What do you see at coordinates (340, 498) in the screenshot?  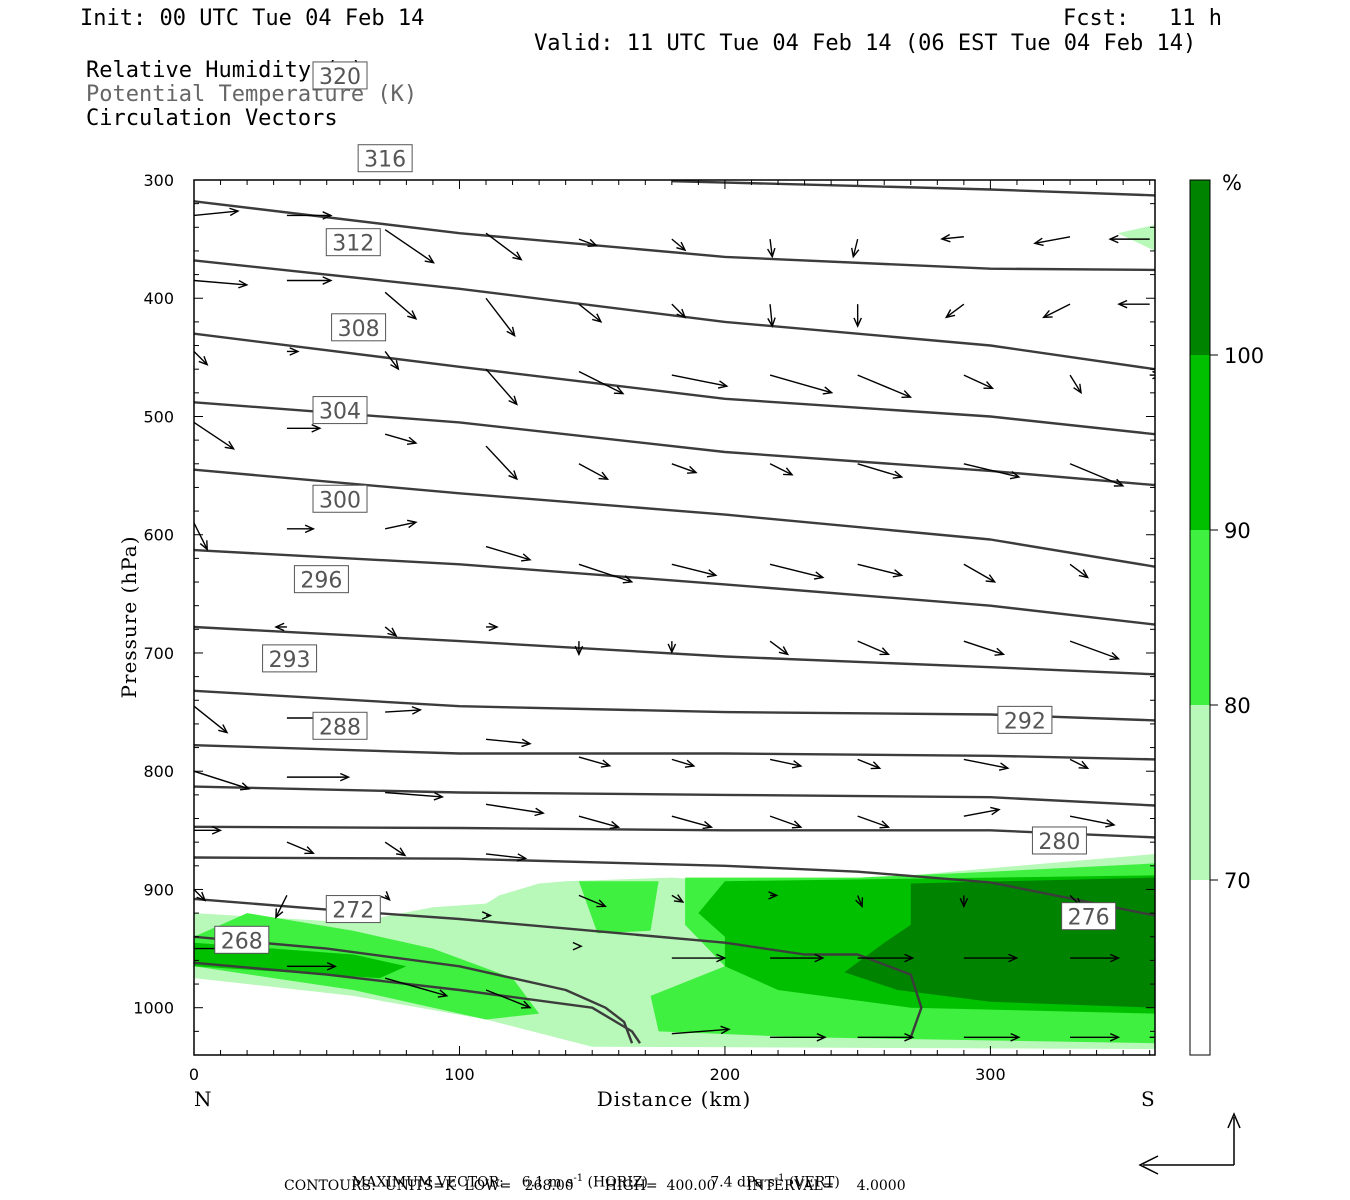 I see `theta-label-300: 300` at bounding box center [340, 498].